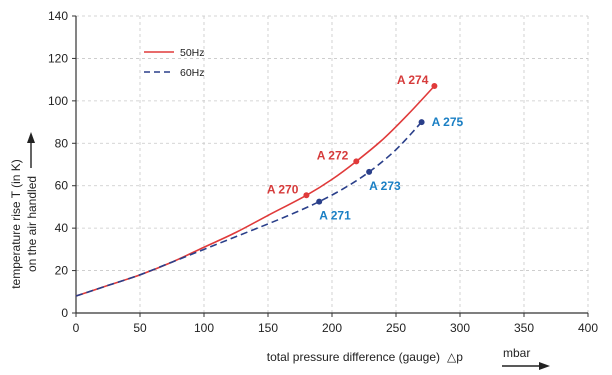 The width and height of the screenshot is (612, 375). What do you see at coordinates (204, 328) in the screenshot?
I see `x-tick-label: 100` at bounding box center [204, 328].